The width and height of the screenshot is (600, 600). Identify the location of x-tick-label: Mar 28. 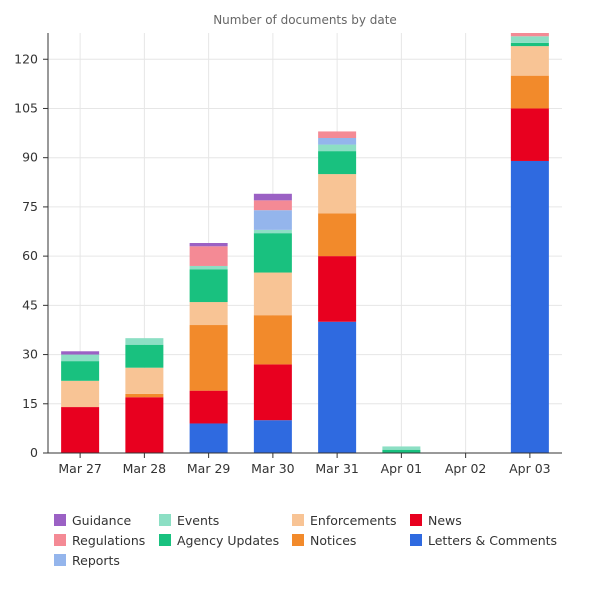
(145, 468).